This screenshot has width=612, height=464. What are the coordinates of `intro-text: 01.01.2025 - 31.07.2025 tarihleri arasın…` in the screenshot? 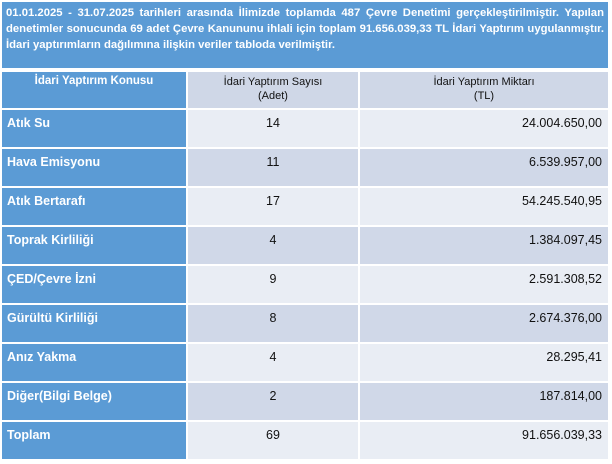 It's located at (305, 35).